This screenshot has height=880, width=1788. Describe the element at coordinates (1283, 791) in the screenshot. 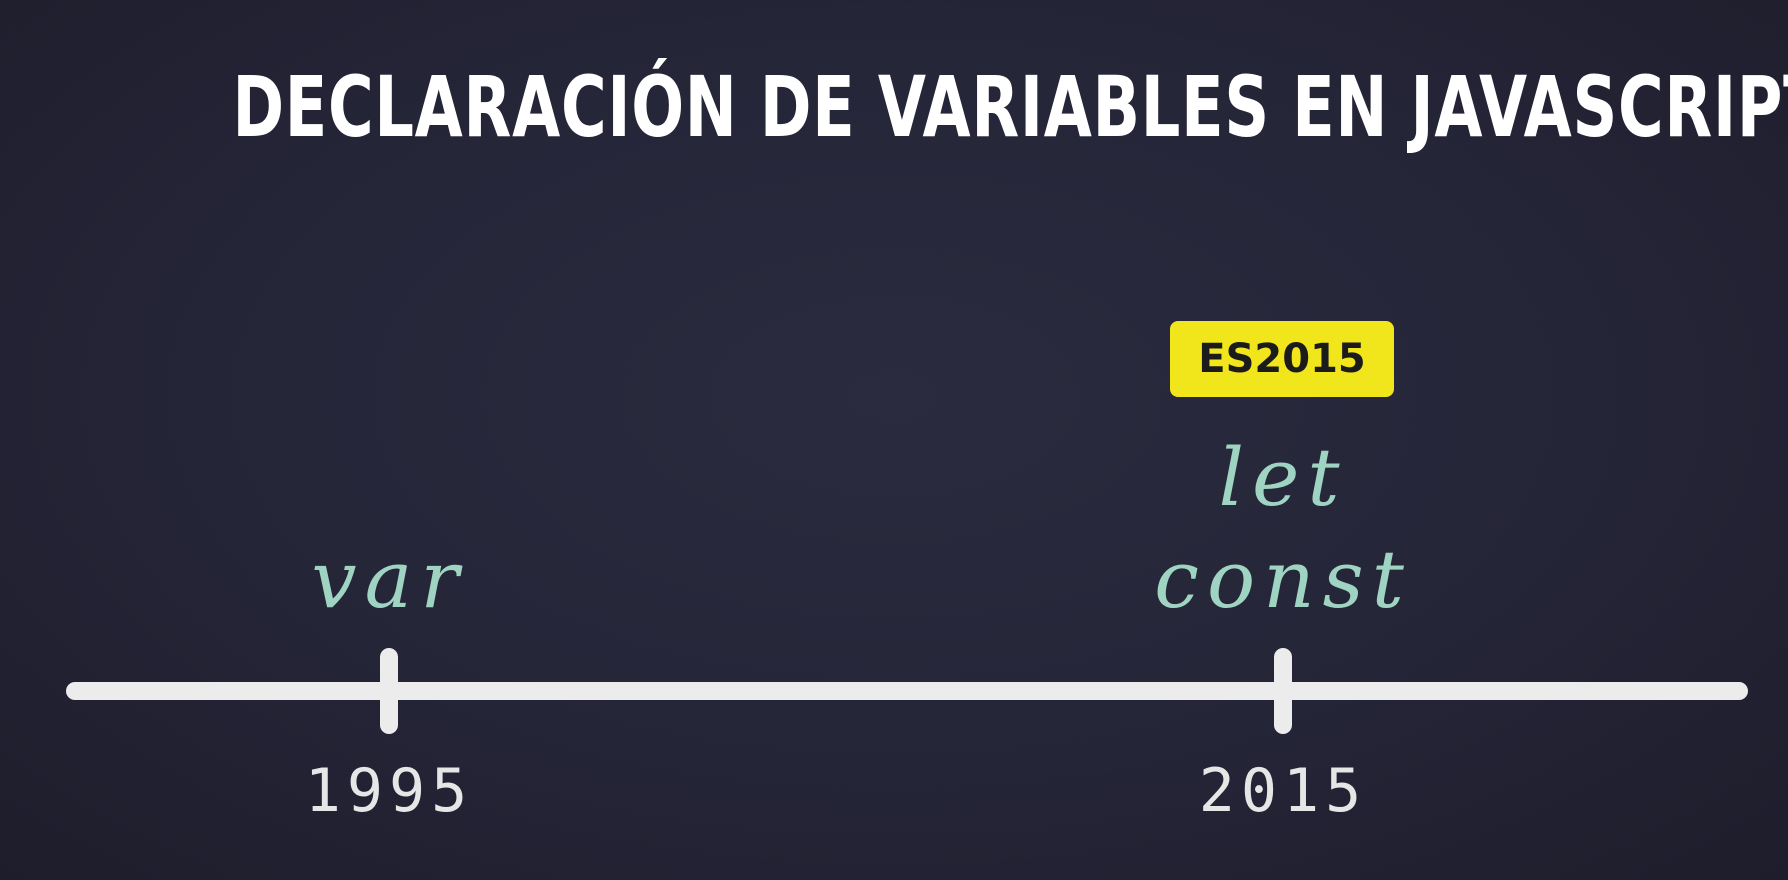

I see `year-label-2015: 2015` at that location.